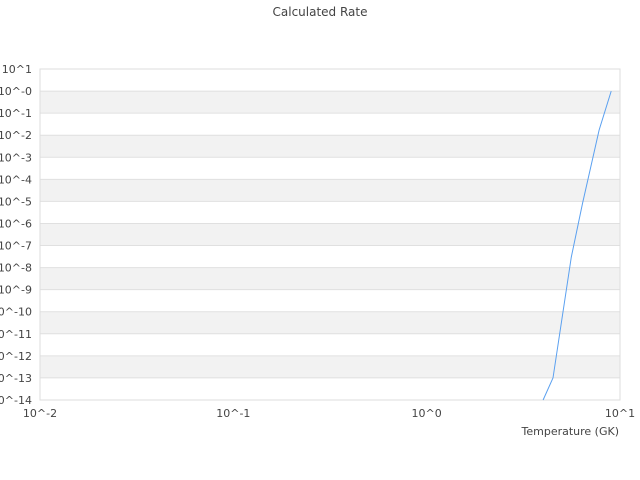 Image resolution: width=640 pixels, height=480 pixels. I want to click on y-tick-label: 10^-11, so click(16, 334).